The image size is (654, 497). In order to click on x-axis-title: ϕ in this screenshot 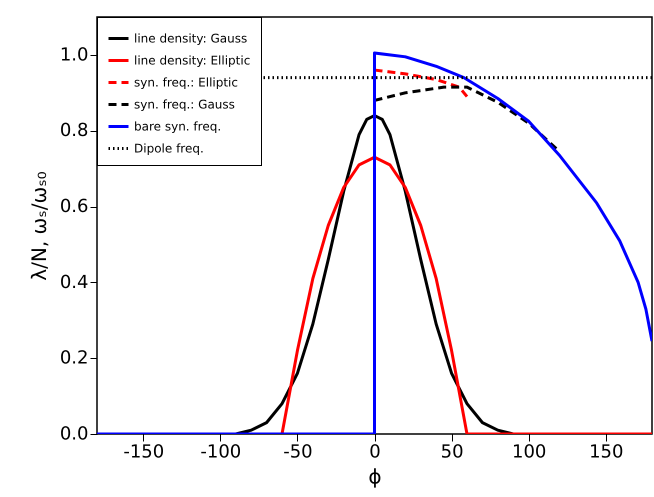, I will do `click(375, 476)`.